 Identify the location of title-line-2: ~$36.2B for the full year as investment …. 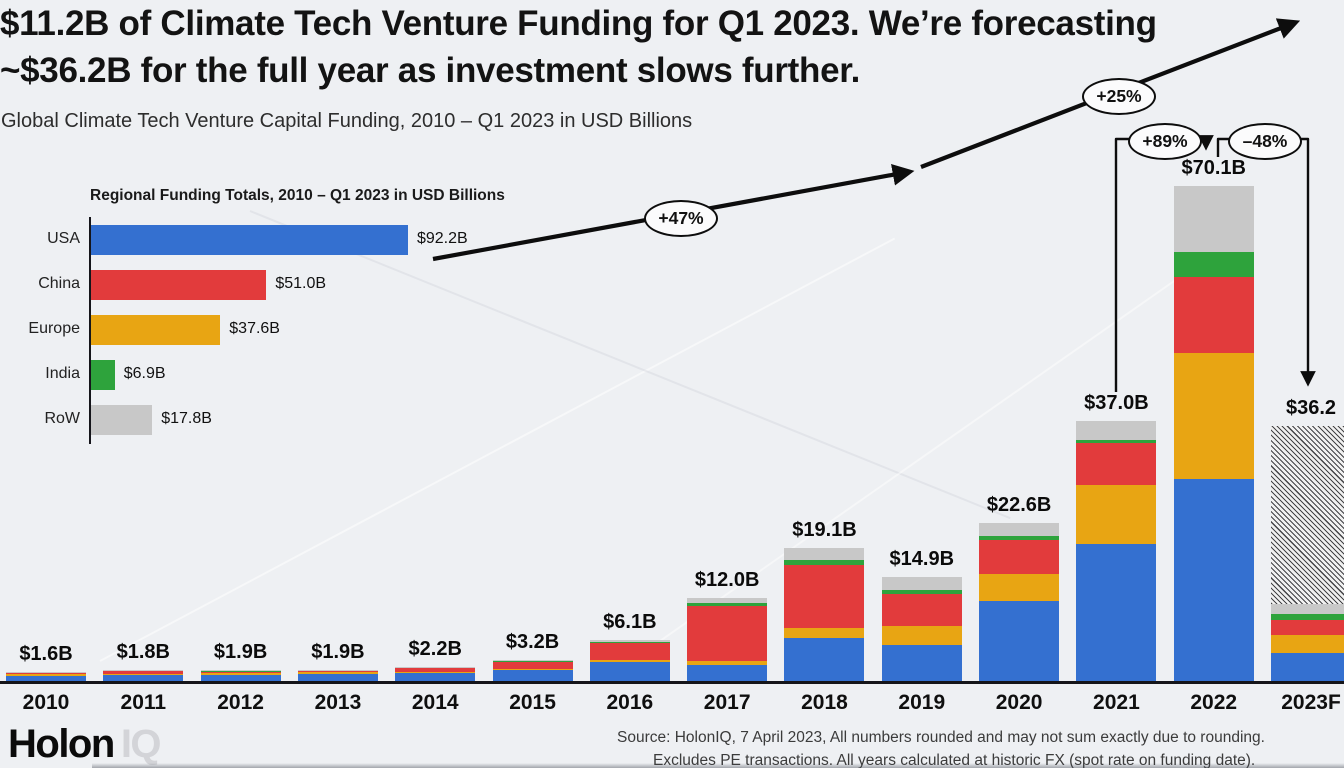
(430, 70).